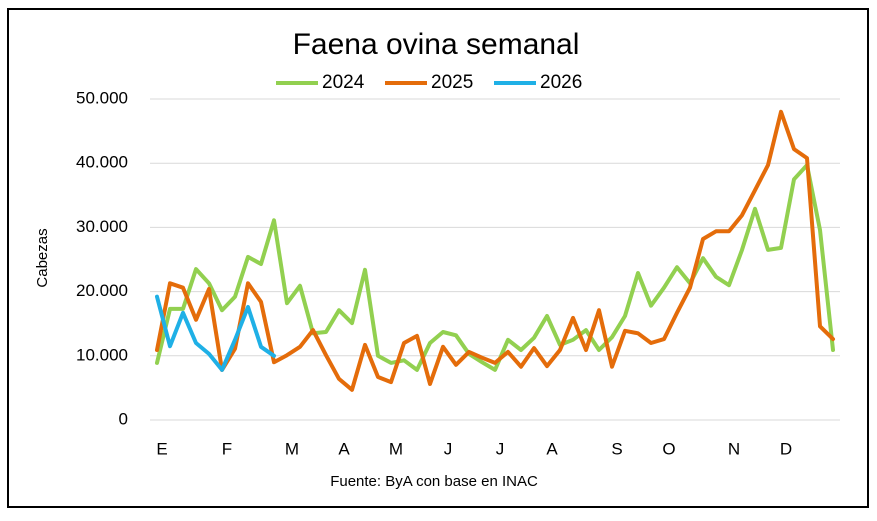 The image size is (877, 521). What do you see at coordinates (102, 162) in the screenshot?
I see `y-tick-label: 40.000` at bounding box center [102, 162].